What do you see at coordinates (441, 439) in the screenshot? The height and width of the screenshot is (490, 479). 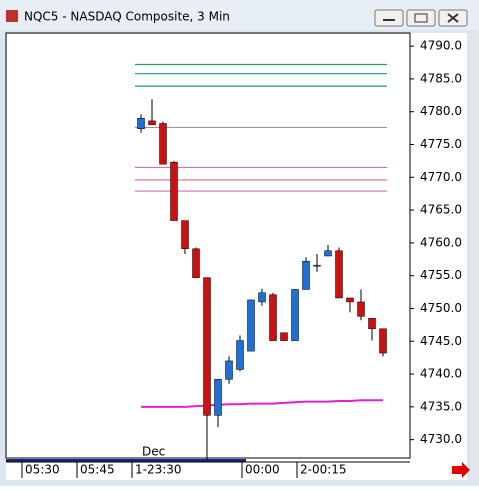 I see `y-tick-label: 4730.0` at bounding box center [441, 439].